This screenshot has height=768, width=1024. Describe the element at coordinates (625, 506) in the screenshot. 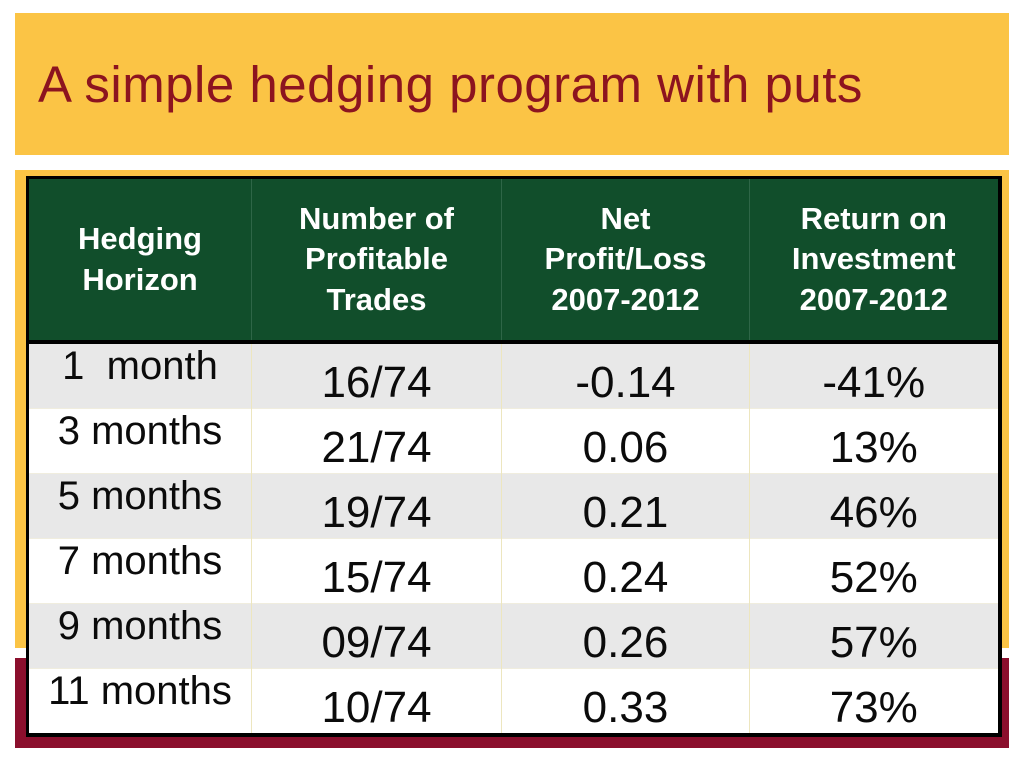

I see `cell-net-profit-loss: 0.21` at that location.